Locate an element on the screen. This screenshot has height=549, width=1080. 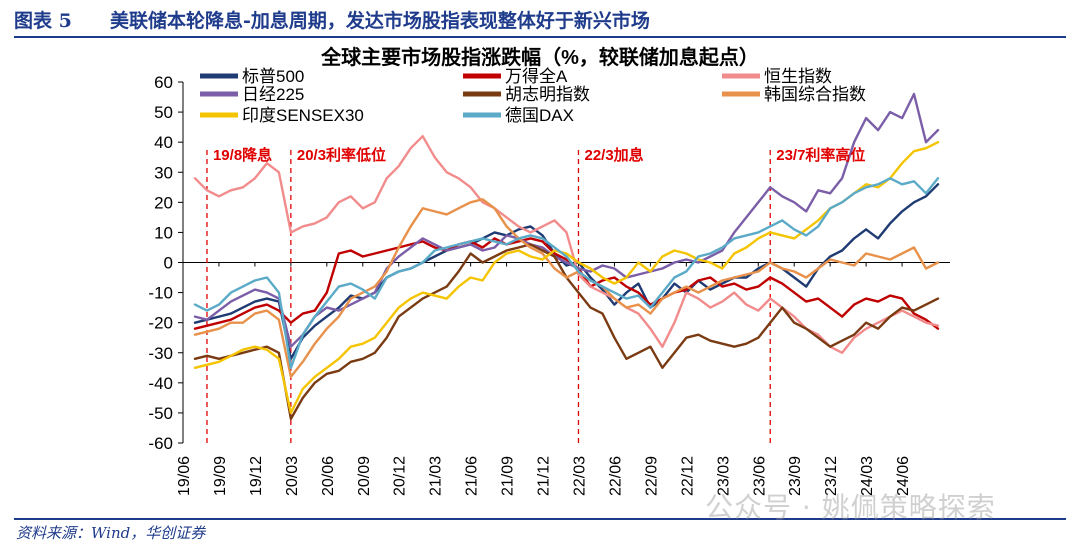
x-tick-label: 24/03 is located at coordinates (867, 476).